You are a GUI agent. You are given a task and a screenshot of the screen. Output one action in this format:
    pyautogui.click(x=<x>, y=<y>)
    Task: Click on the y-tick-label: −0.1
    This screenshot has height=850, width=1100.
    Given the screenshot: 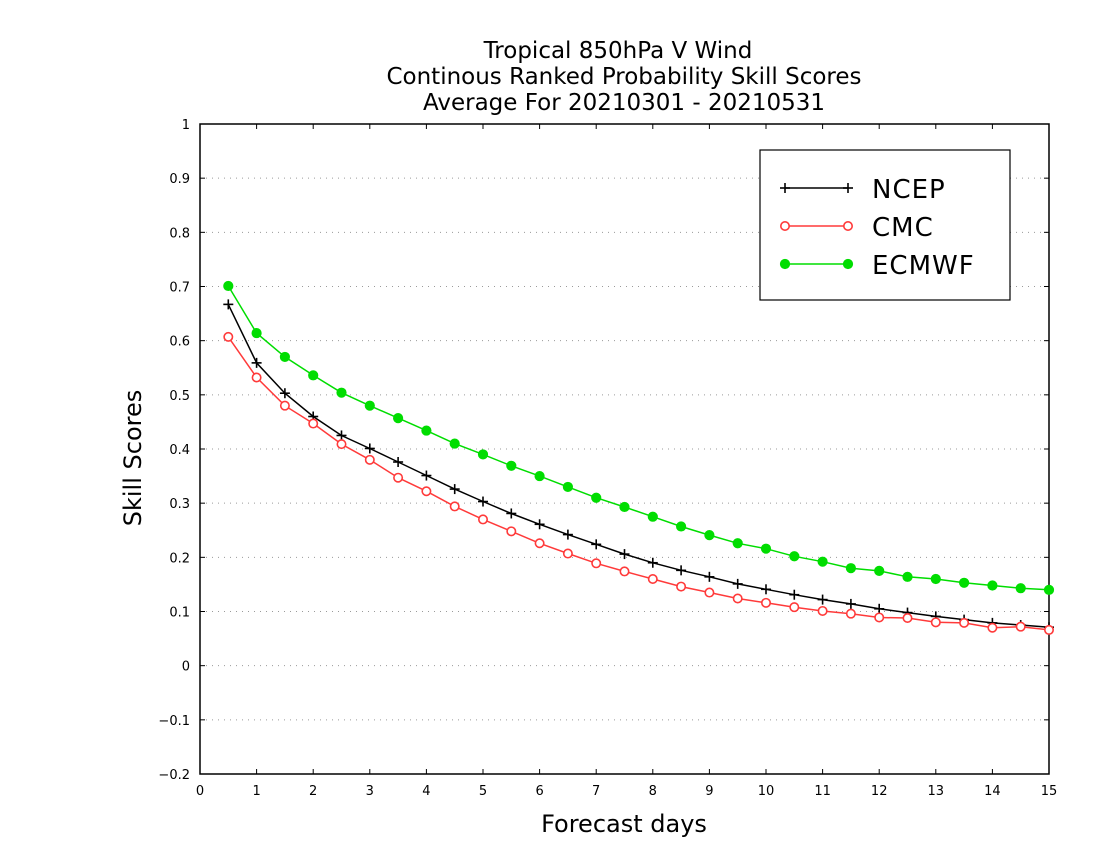 What is the action you would take?
    pyautogui.click(x=174, y=721)
    